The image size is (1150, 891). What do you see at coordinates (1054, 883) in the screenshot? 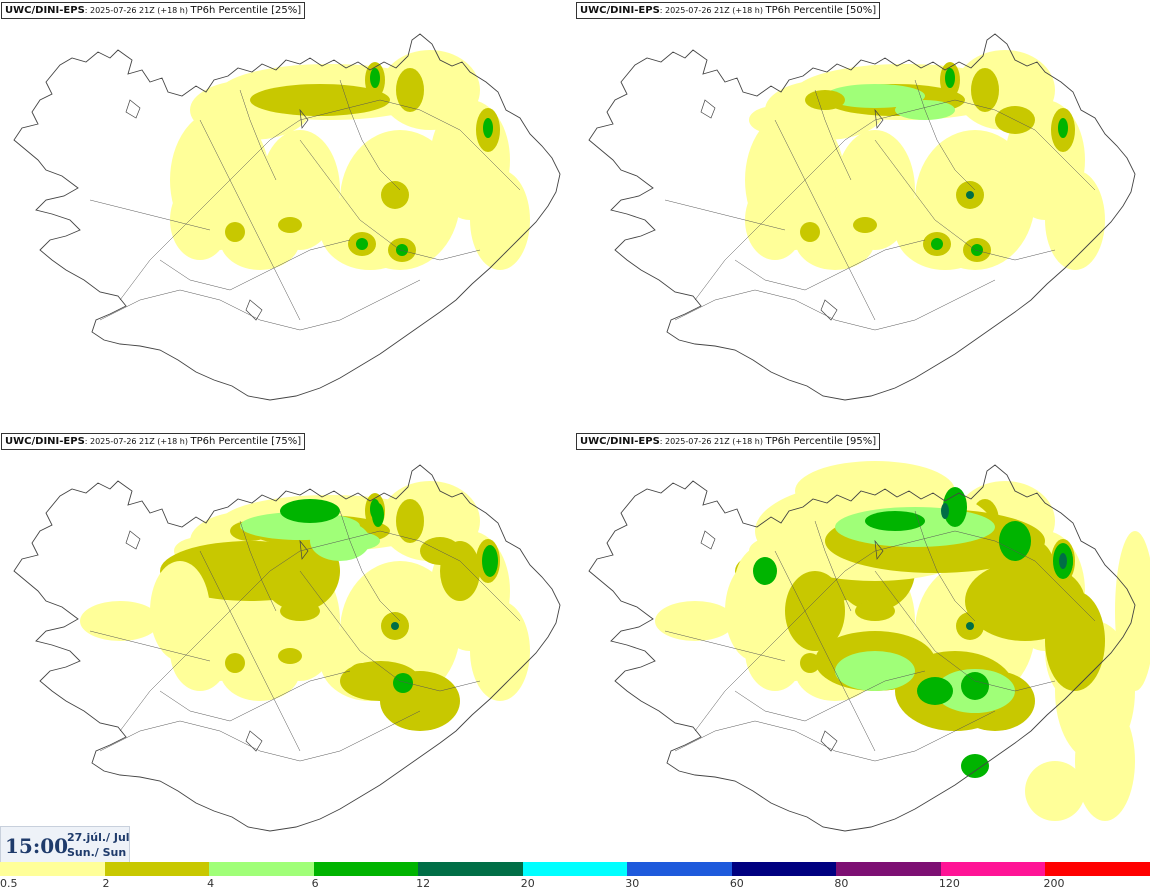
I see `legend-label: 200` at bounding box center [1054, 883].